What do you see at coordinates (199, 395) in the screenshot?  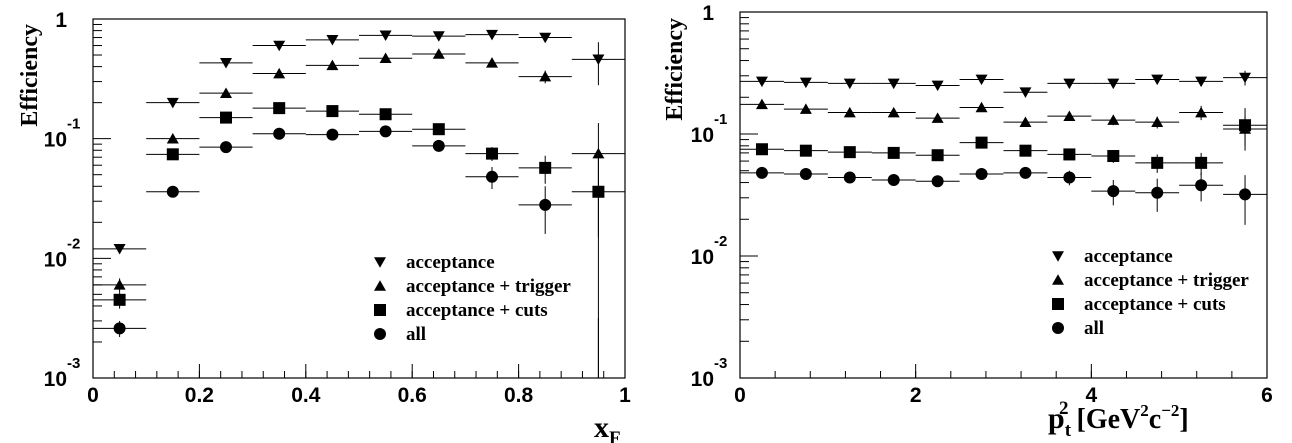 I see `x-tick-label: 0.2` at bounding box center [199, 395].